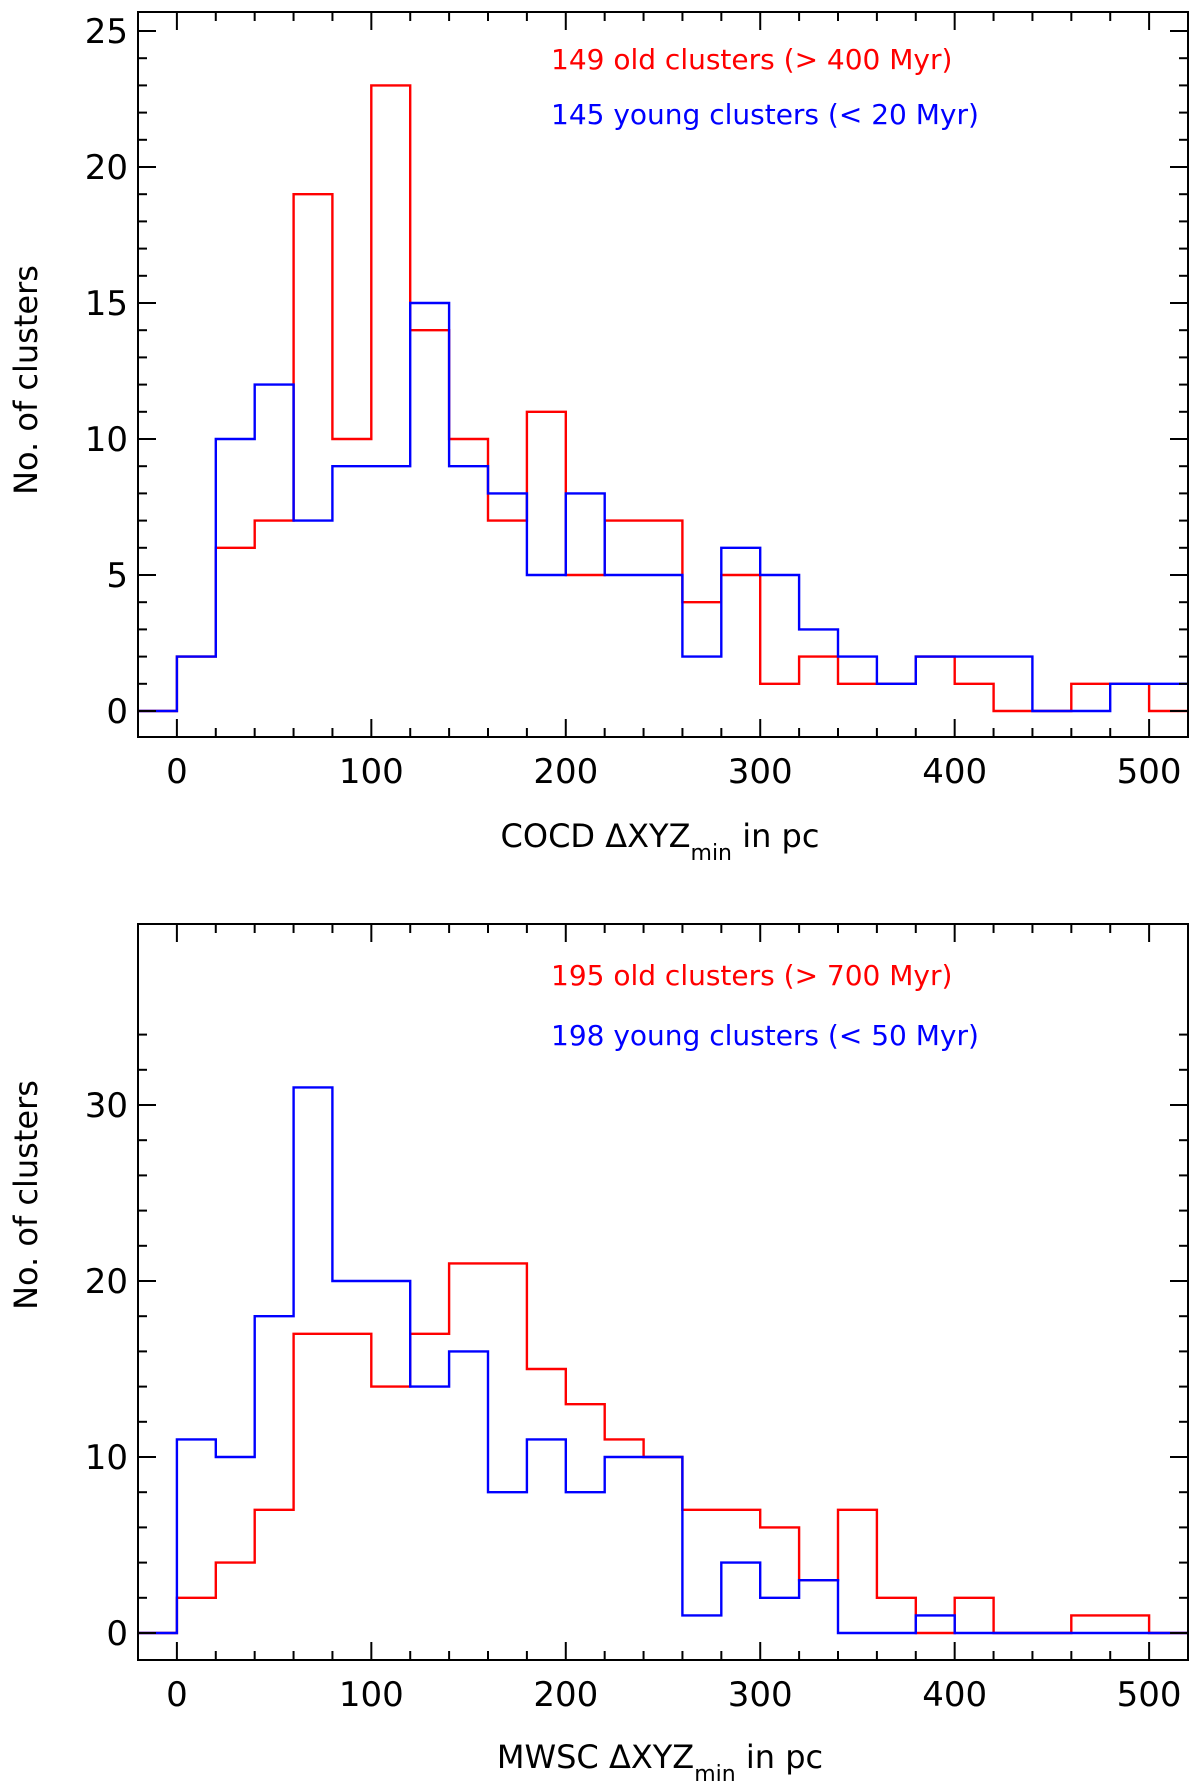 The image size is (1200, 1781). I want to click on panel-cocd-x-axis-label-suffix: in pc, so click(775, 836).